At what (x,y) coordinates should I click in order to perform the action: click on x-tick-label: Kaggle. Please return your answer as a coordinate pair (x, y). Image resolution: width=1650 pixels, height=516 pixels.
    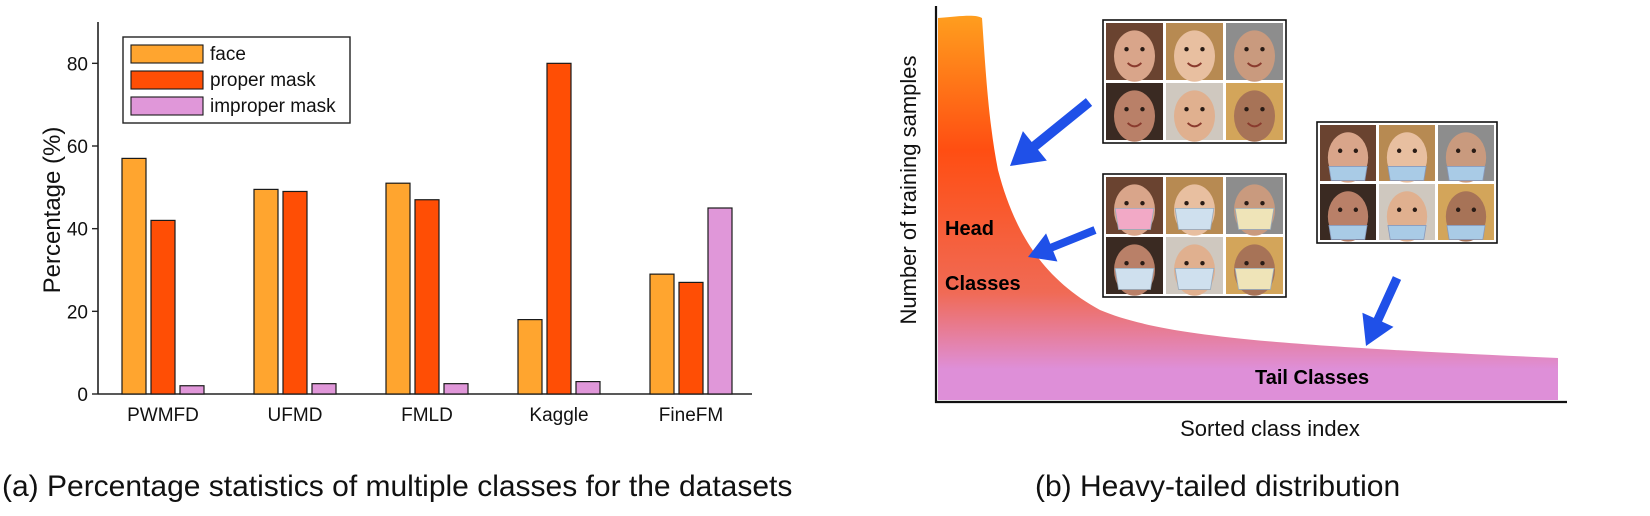
    Looking at the image, I should click on (558, 415).